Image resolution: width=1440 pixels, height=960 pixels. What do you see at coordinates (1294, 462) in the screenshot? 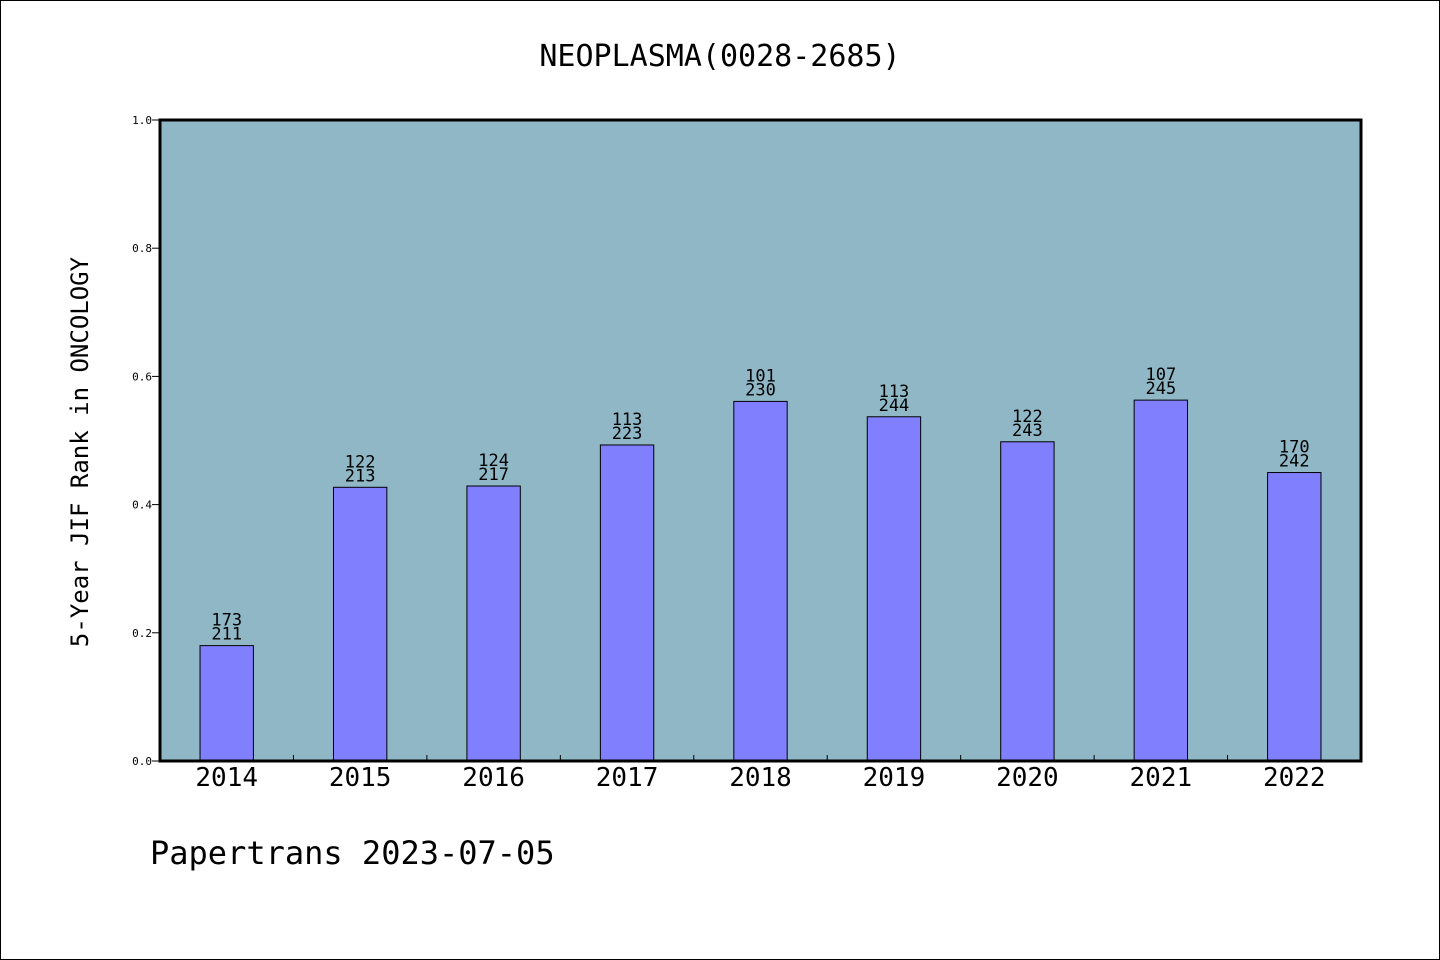
I see `bar-label-total: 242` at bounding box center [1294, 462].